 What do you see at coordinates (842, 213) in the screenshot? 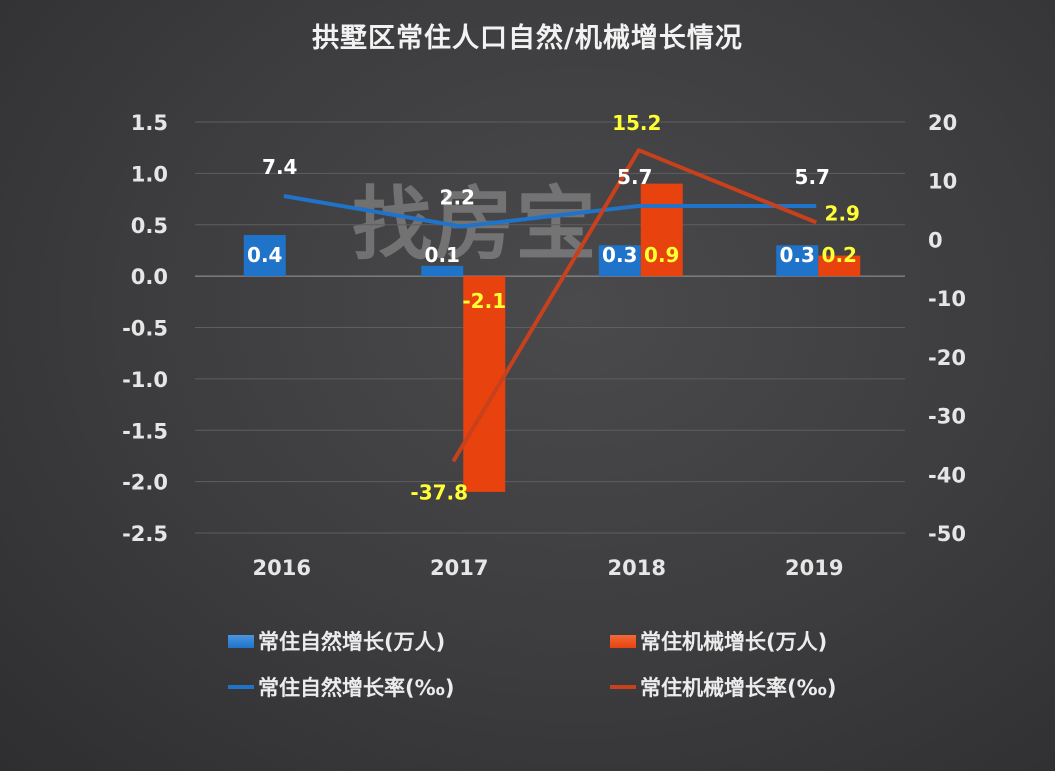
I see `data-label-mechanical-rate: 2.9` at bounding box center [842, 213].